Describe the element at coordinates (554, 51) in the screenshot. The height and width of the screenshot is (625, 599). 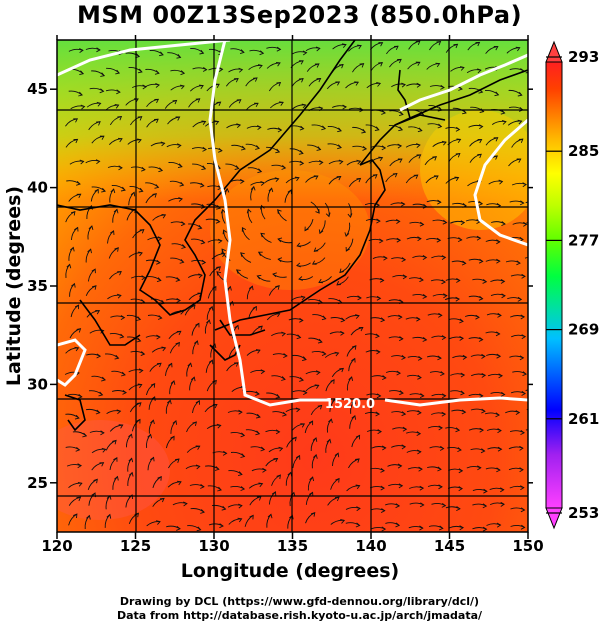
I see `colorbar-max-arrow` at that location.